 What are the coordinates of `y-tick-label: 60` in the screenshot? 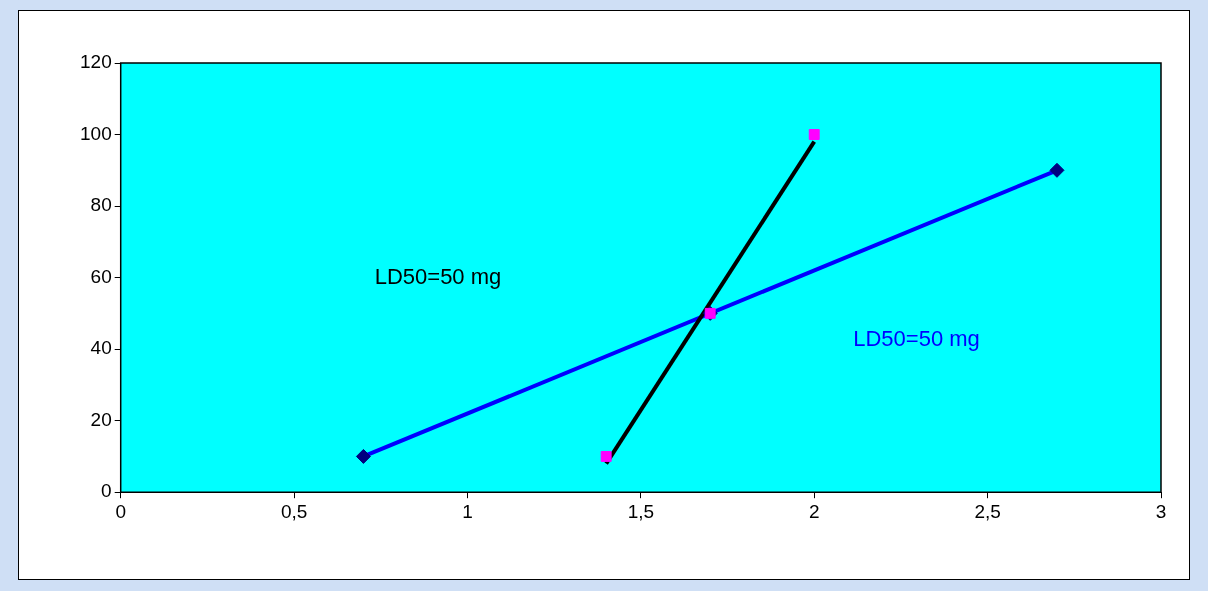 It's located at (101, 276).